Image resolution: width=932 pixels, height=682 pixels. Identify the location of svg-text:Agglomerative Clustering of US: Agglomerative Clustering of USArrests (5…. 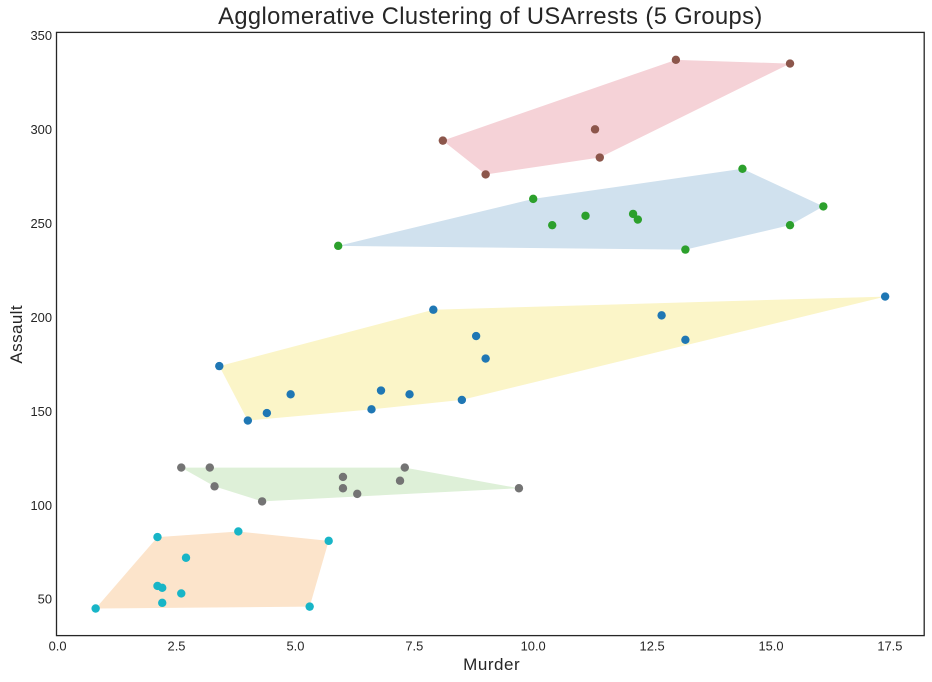
(490, 17).